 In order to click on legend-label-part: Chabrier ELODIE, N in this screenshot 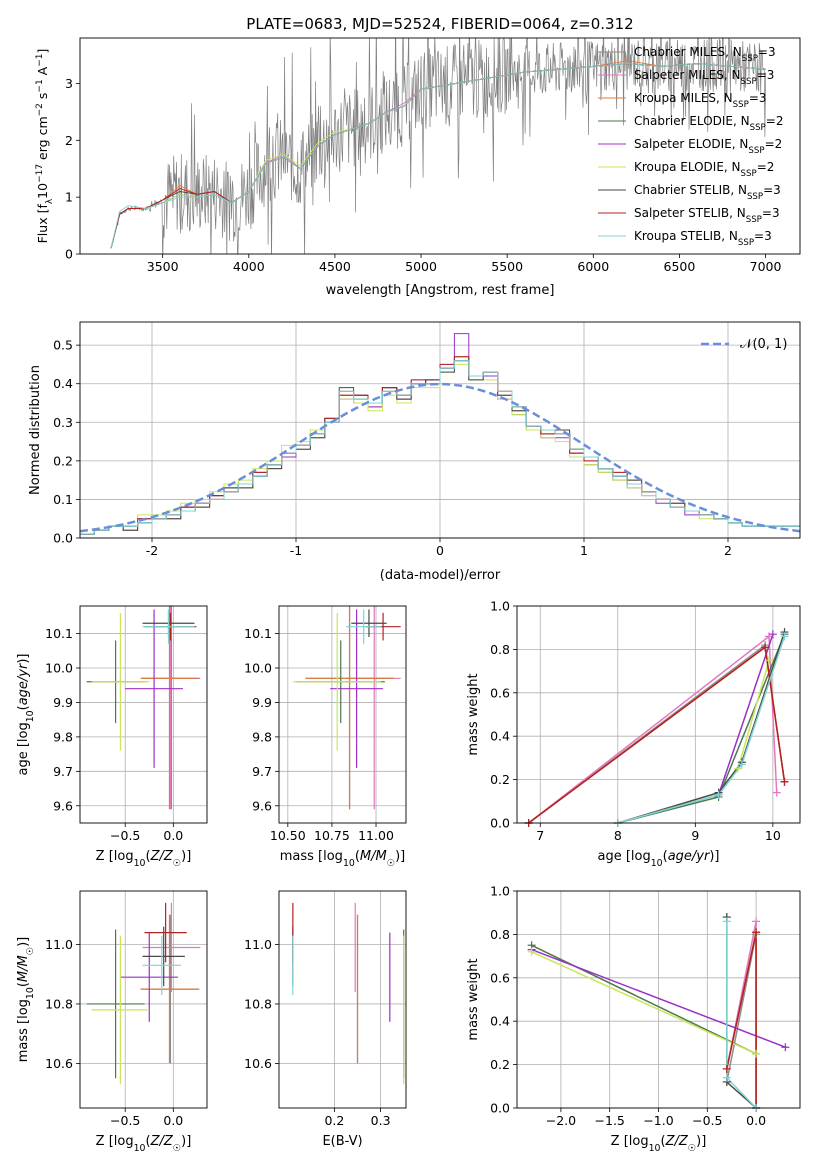, I will do `click(692, 121)`.